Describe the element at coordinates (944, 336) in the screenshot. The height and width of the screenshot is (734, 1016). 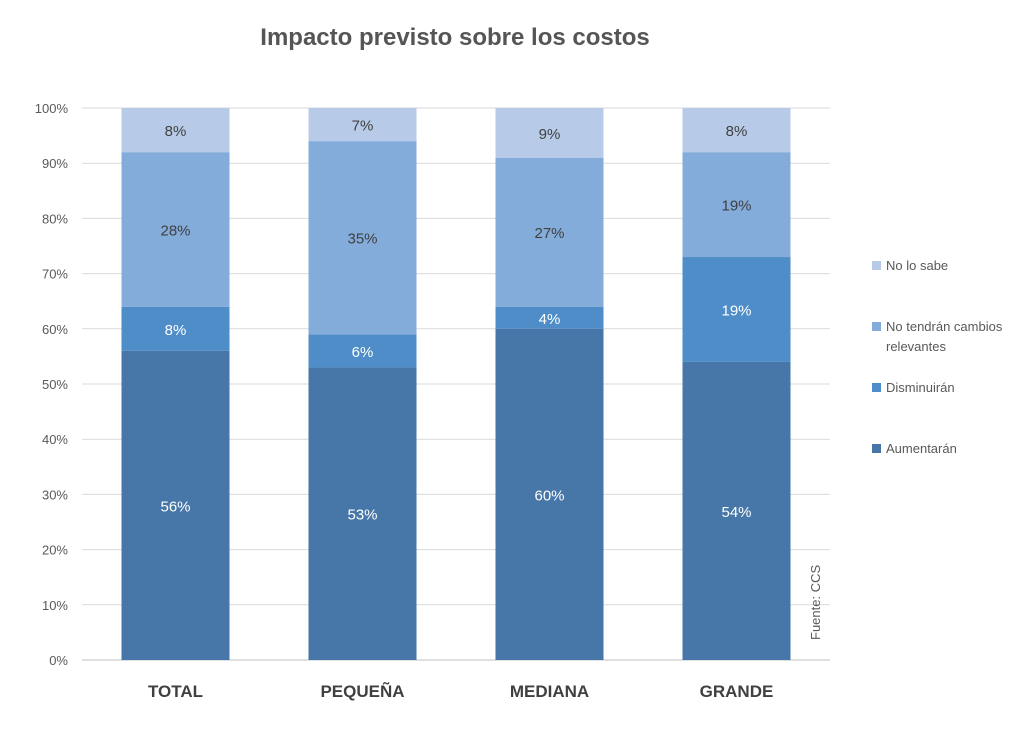
I see `legend-label: No tendrán cambios relevantes` at that location.